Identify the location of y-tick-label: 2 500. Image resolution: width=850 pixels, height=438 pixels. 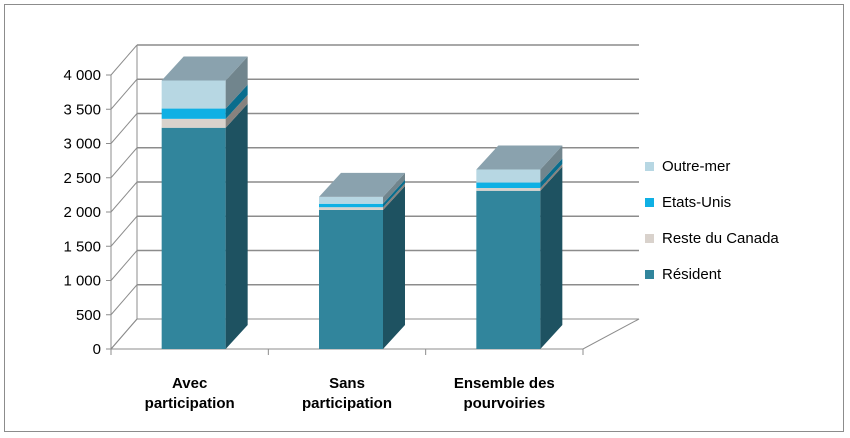
(82, 178).